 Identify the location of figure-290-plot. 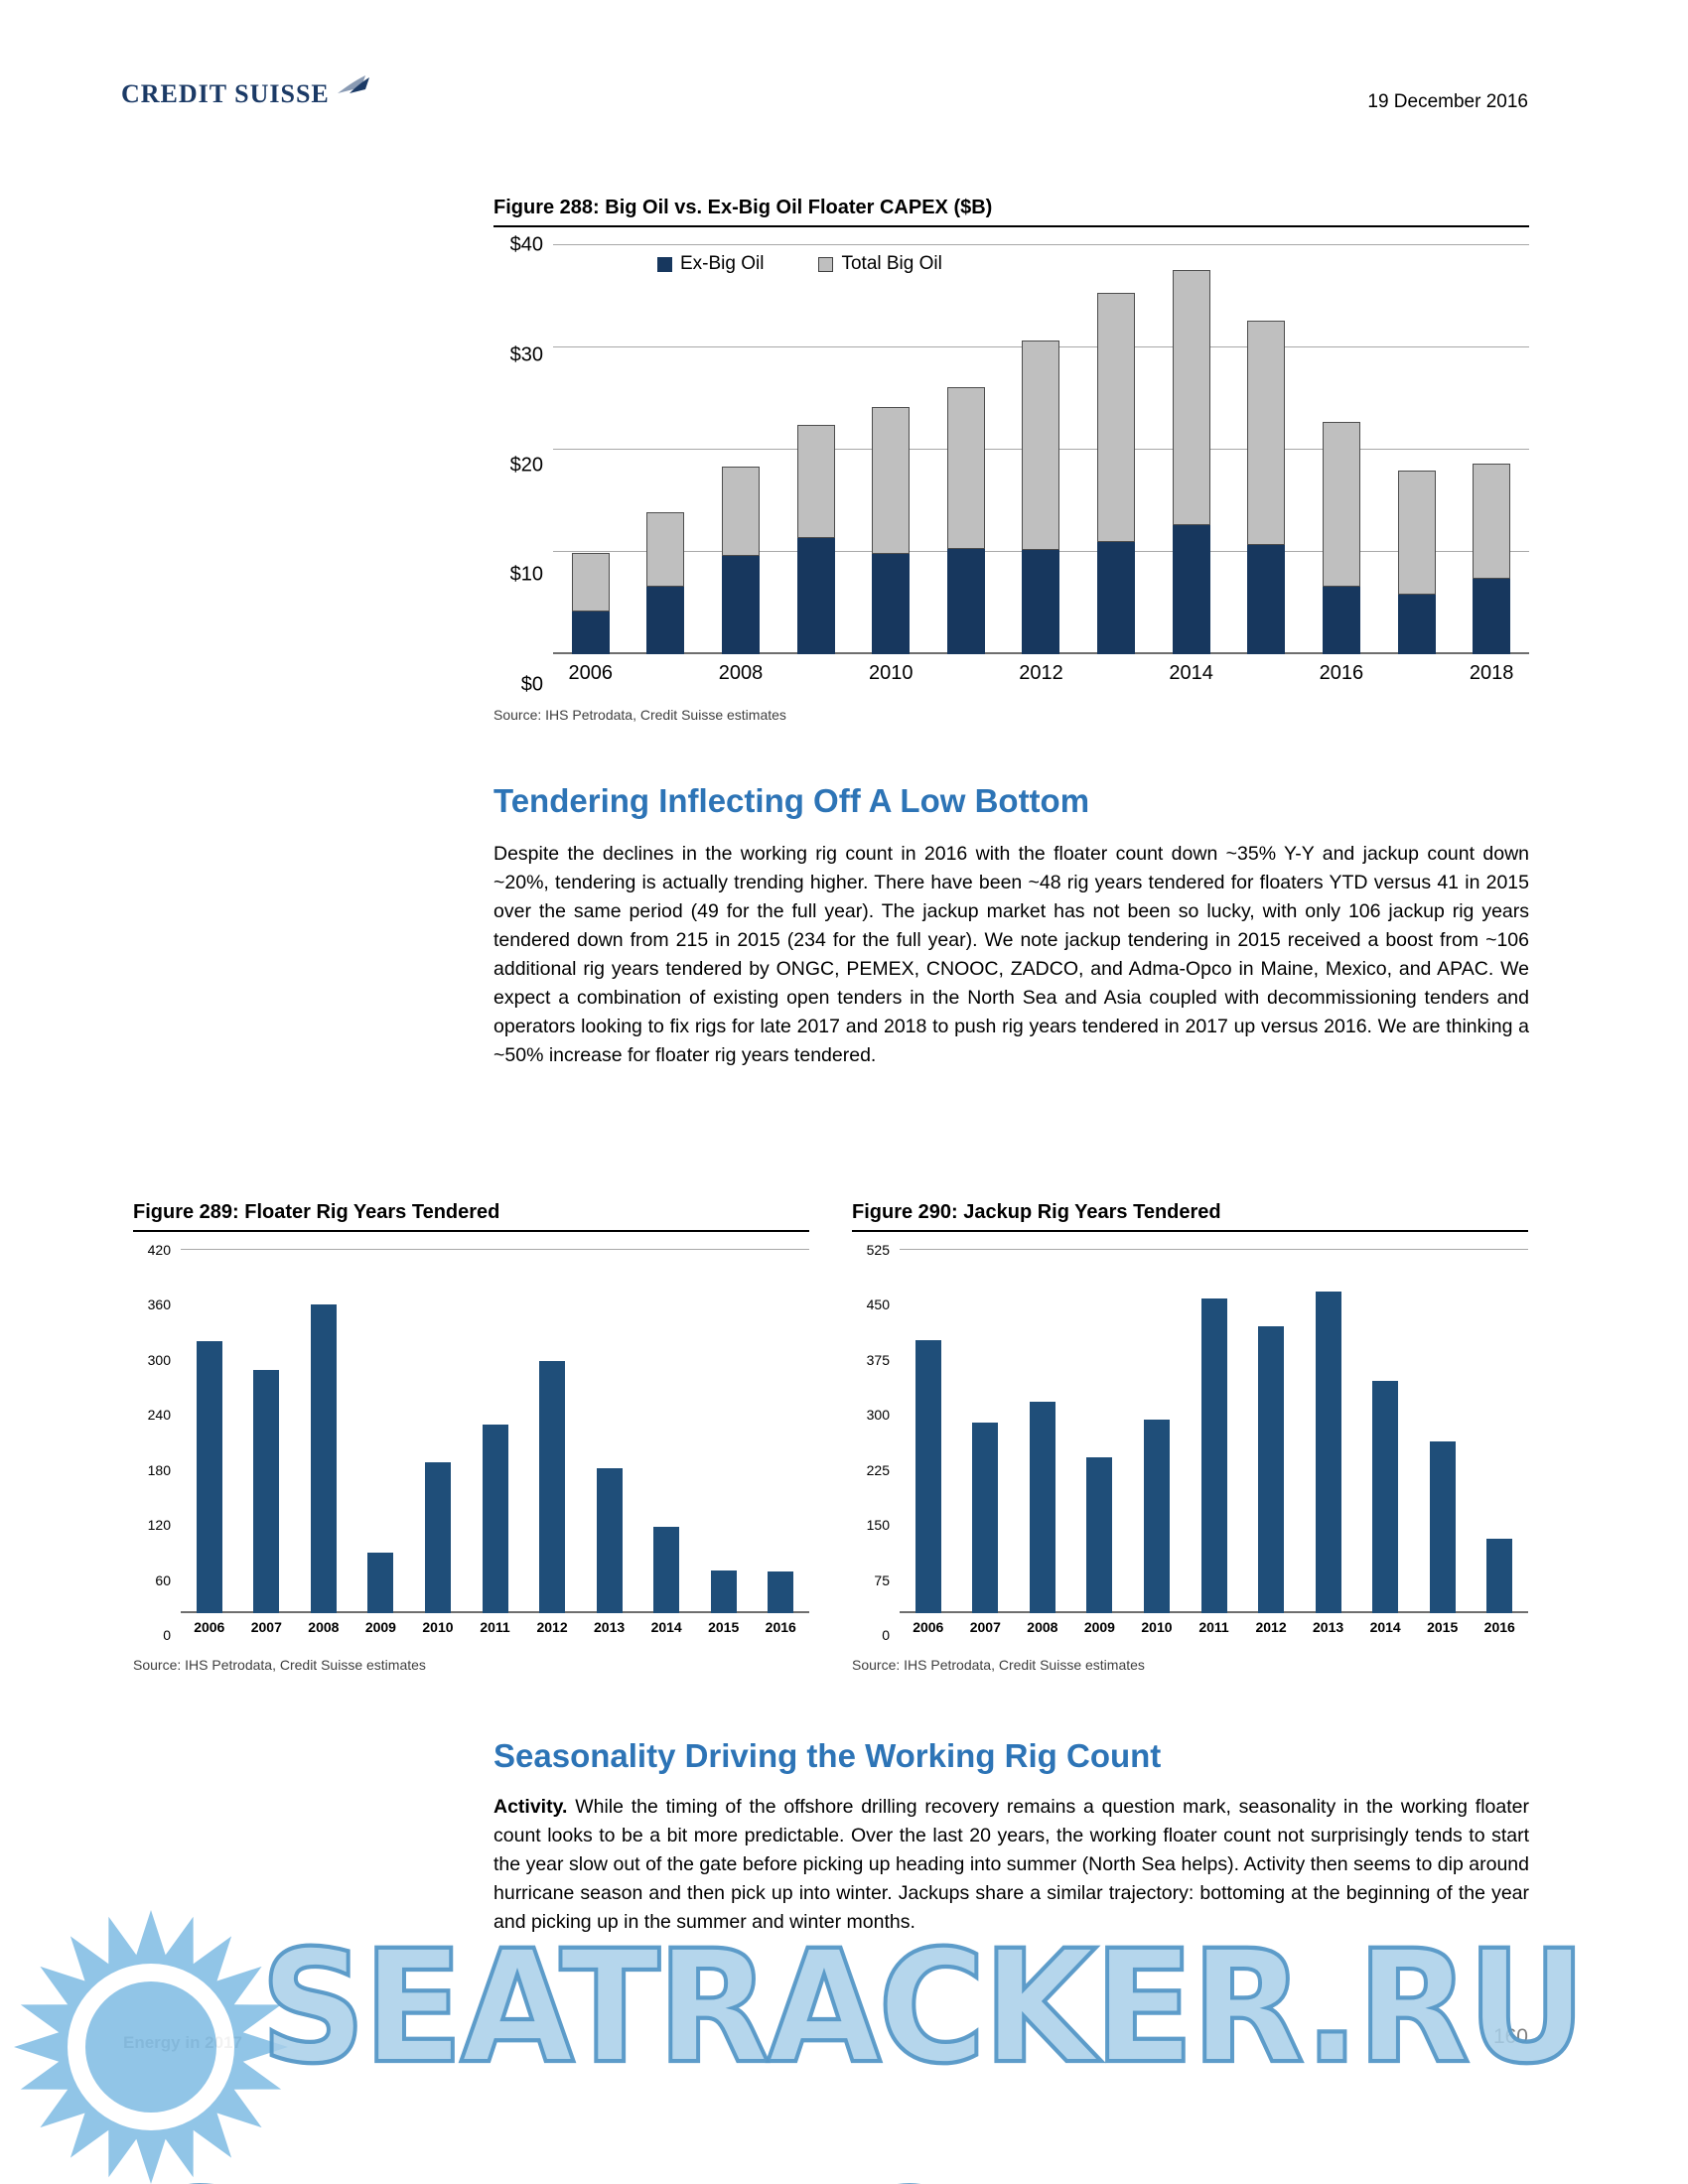
(1214, 1431).